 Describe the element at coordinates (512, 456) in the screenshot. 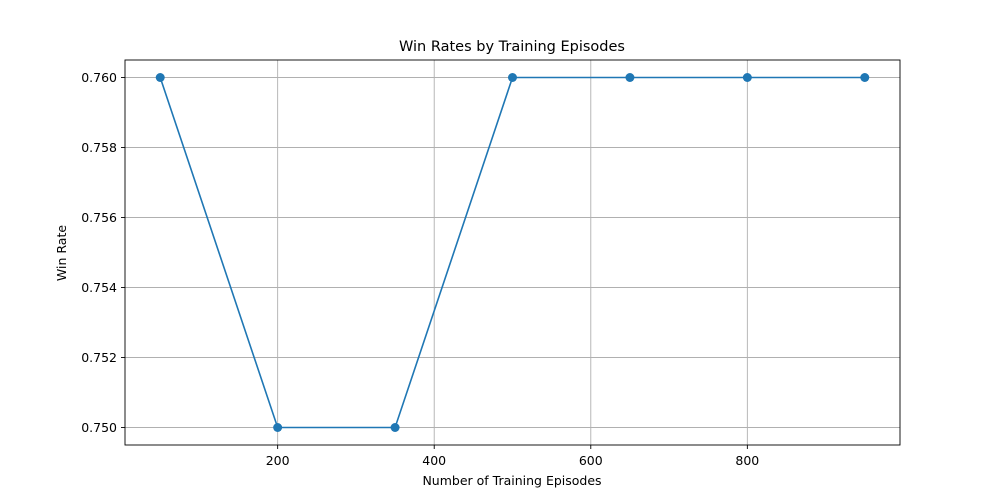

I see `x-axis: 200 400 600 800` at that location.